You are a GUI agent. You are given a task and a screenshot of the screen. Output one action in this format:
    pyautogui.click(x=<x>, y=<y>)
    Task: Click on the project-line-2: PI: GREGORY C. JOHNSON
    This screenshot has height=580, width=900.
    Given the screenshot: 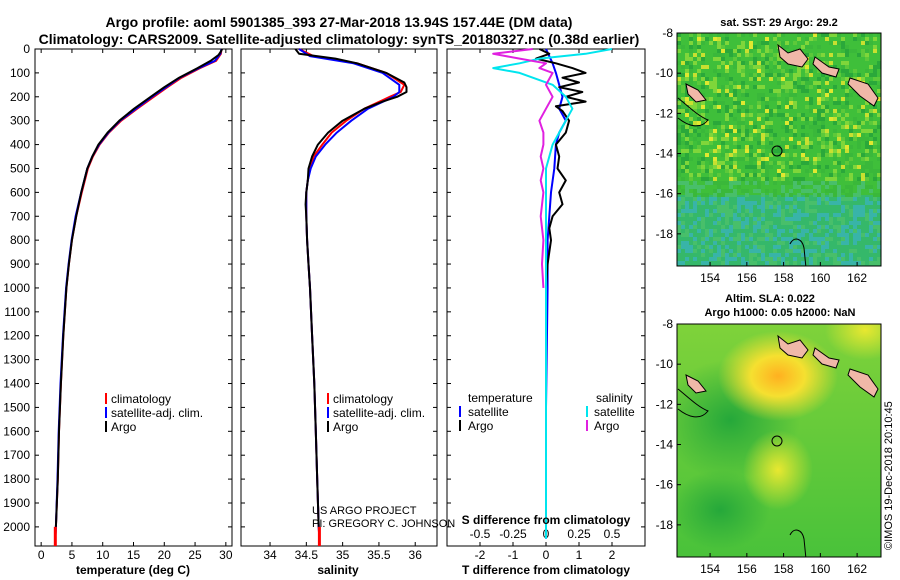 What is the action you would take?
    pyautogui.click(x=383, y=524)
    